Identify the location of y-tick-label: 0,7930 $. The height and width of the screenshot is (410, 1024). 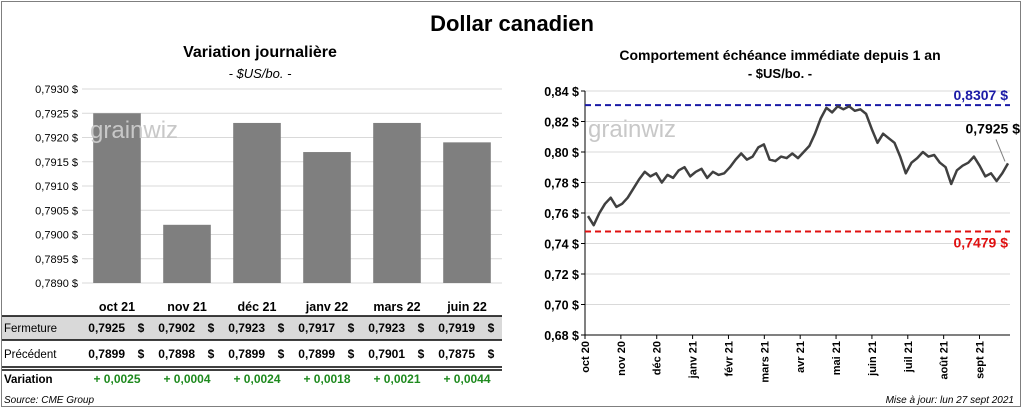
(56, 90).